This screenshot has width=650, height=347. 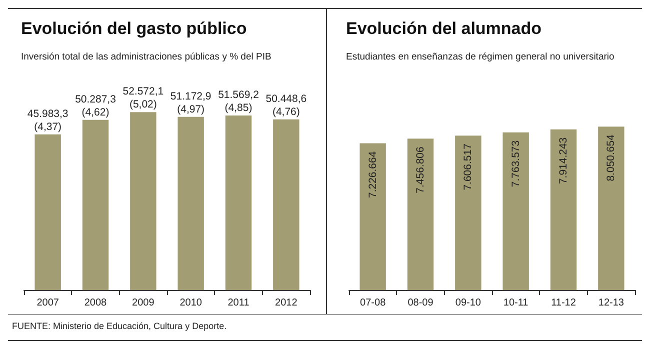 What do you see at coordinates (191, 103) in the screenshot?
I see `data-label: 51.172,9 (4,97)` at bounding box center [191, 103].